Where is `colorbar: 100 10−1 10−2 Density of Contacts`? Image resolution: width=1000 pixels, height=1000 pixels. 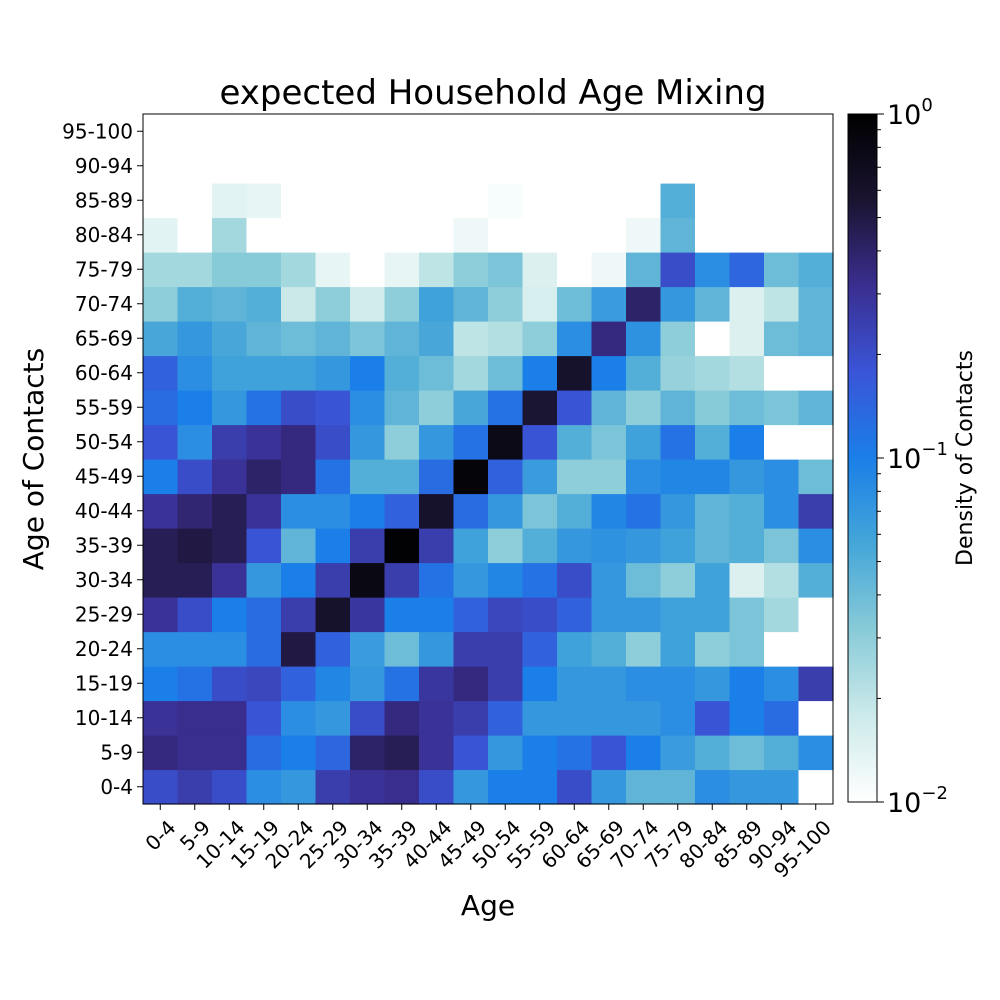
colorbar: 100 10−1 10−2 Density of Contacts is located at coordinates (912, 457).